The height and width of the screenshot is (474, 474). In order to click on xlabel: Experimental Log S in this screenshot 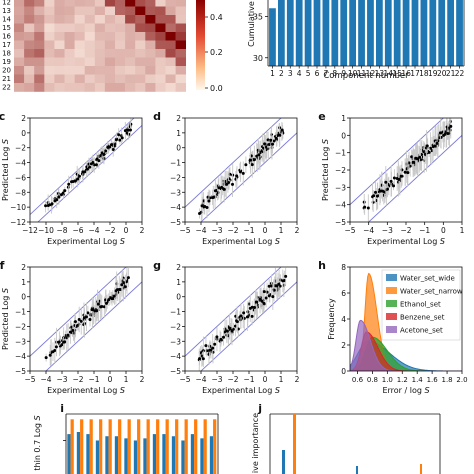, I will do `click(241, 241)`.